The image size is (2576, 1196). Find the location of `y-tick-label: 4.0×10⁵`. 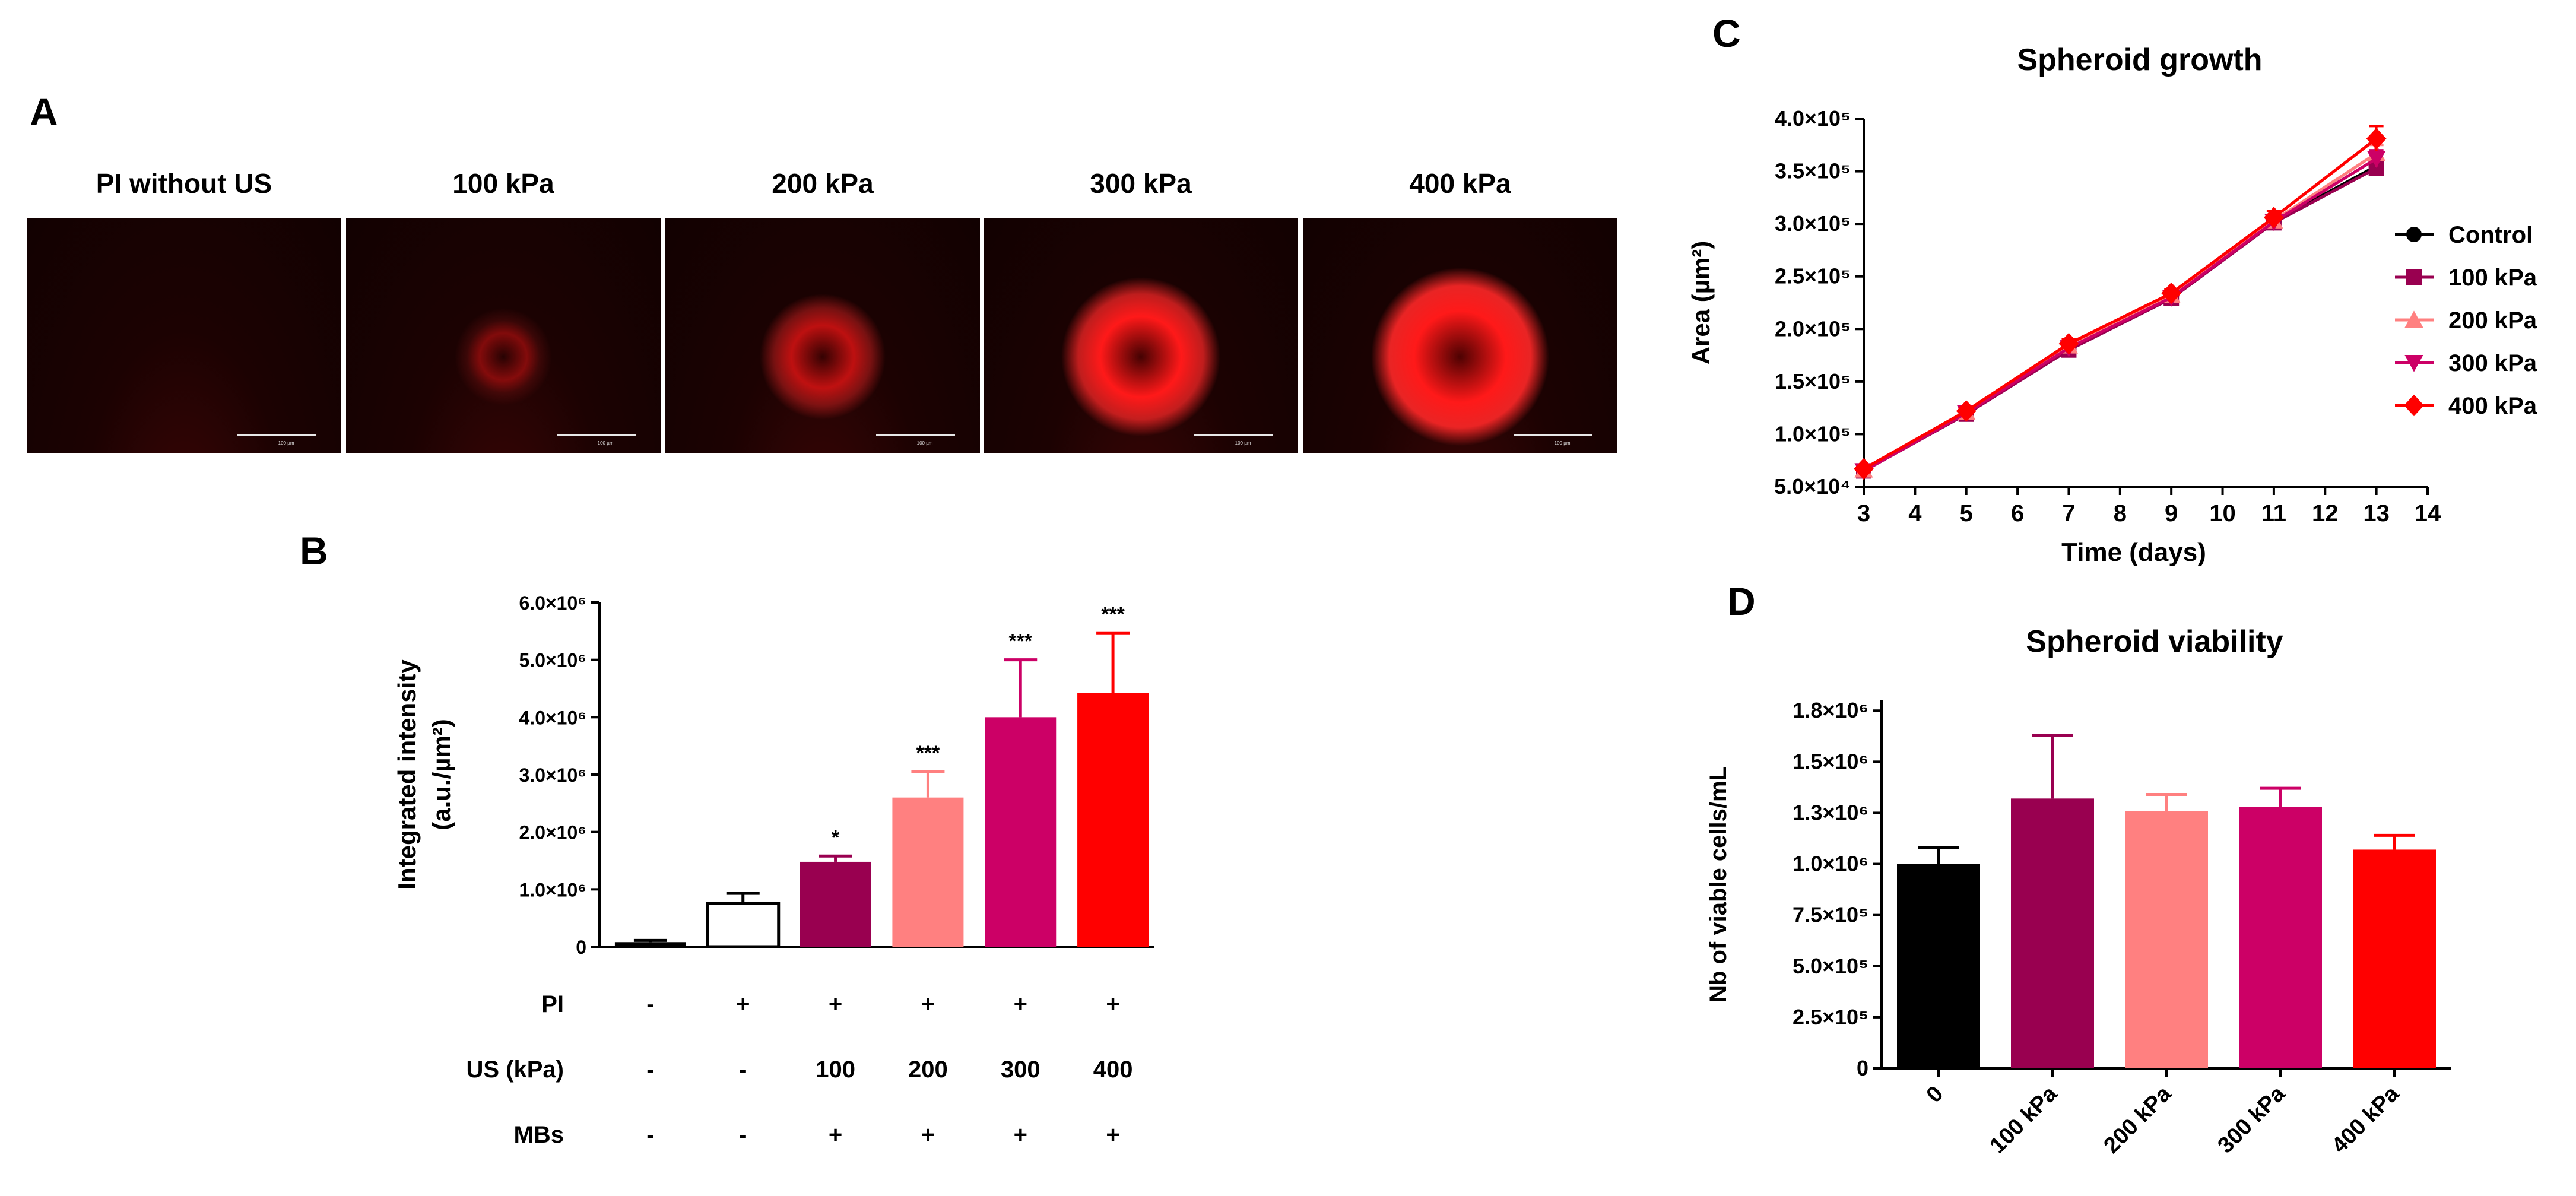

y-tick-label: 4.0×10⁵ is located at coordinates (1813, 118).